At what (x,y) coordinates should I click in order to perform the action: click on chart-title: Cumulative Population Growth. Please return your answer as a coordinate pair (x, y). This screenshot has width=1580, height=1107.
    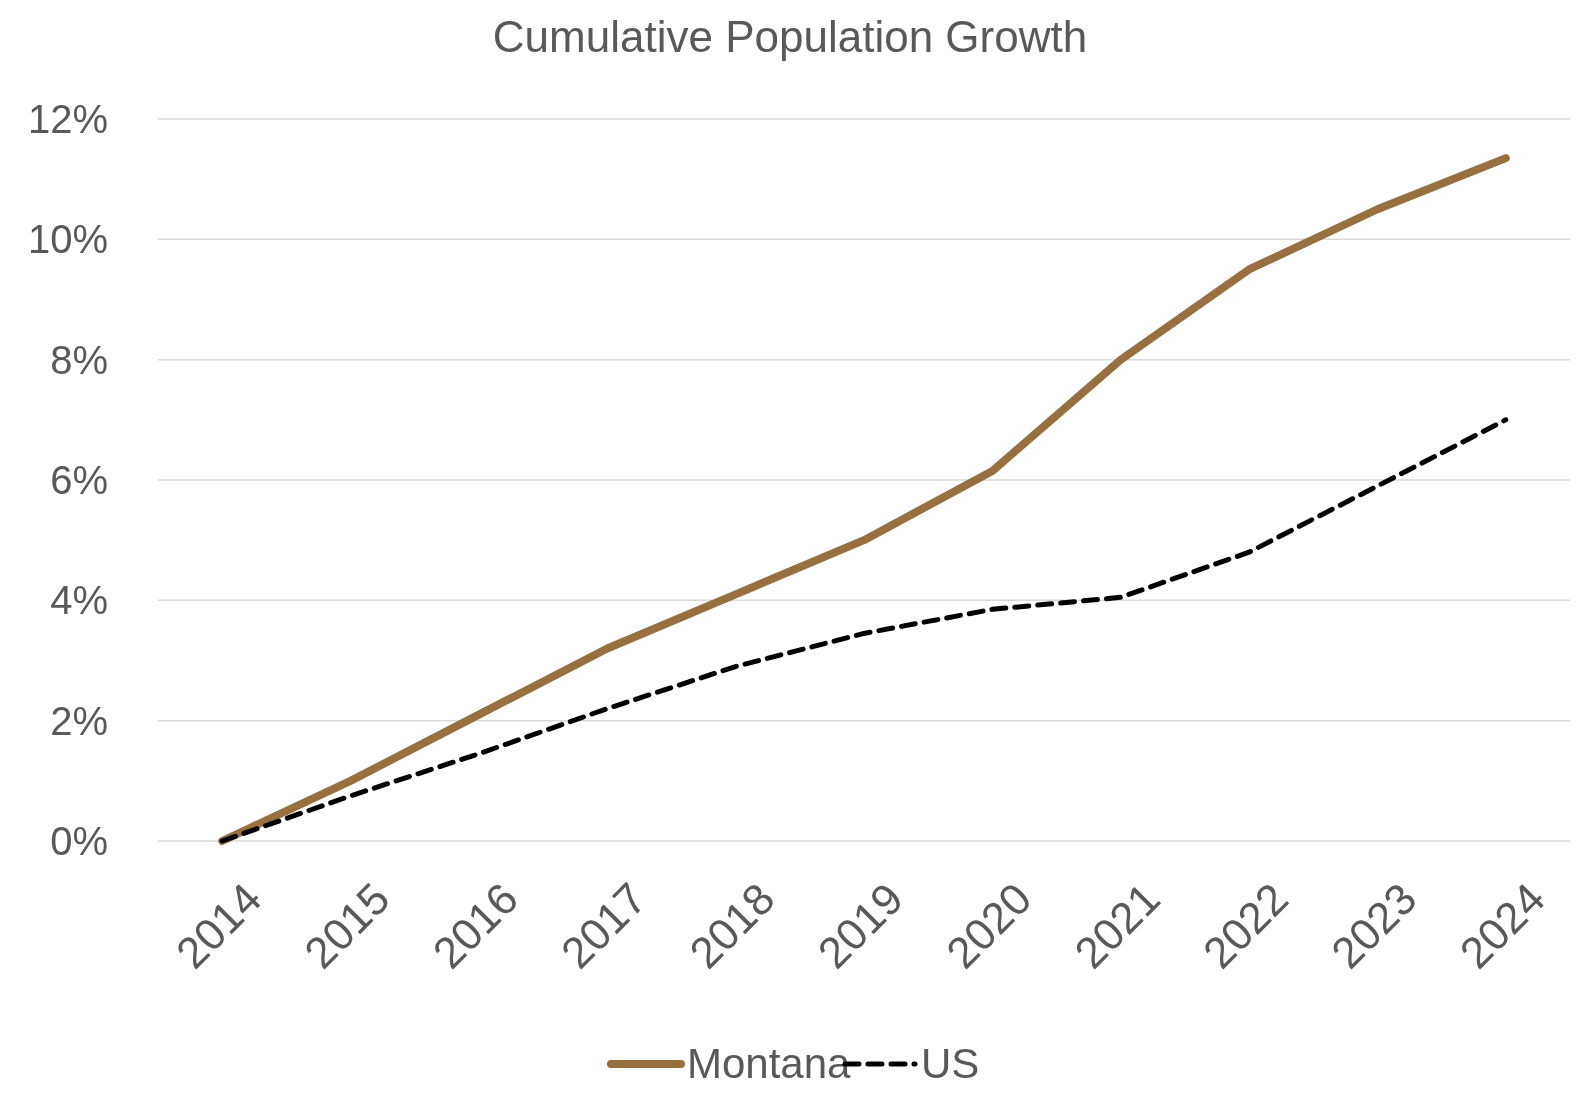
    Looking at the image, I should click on (790, 36).